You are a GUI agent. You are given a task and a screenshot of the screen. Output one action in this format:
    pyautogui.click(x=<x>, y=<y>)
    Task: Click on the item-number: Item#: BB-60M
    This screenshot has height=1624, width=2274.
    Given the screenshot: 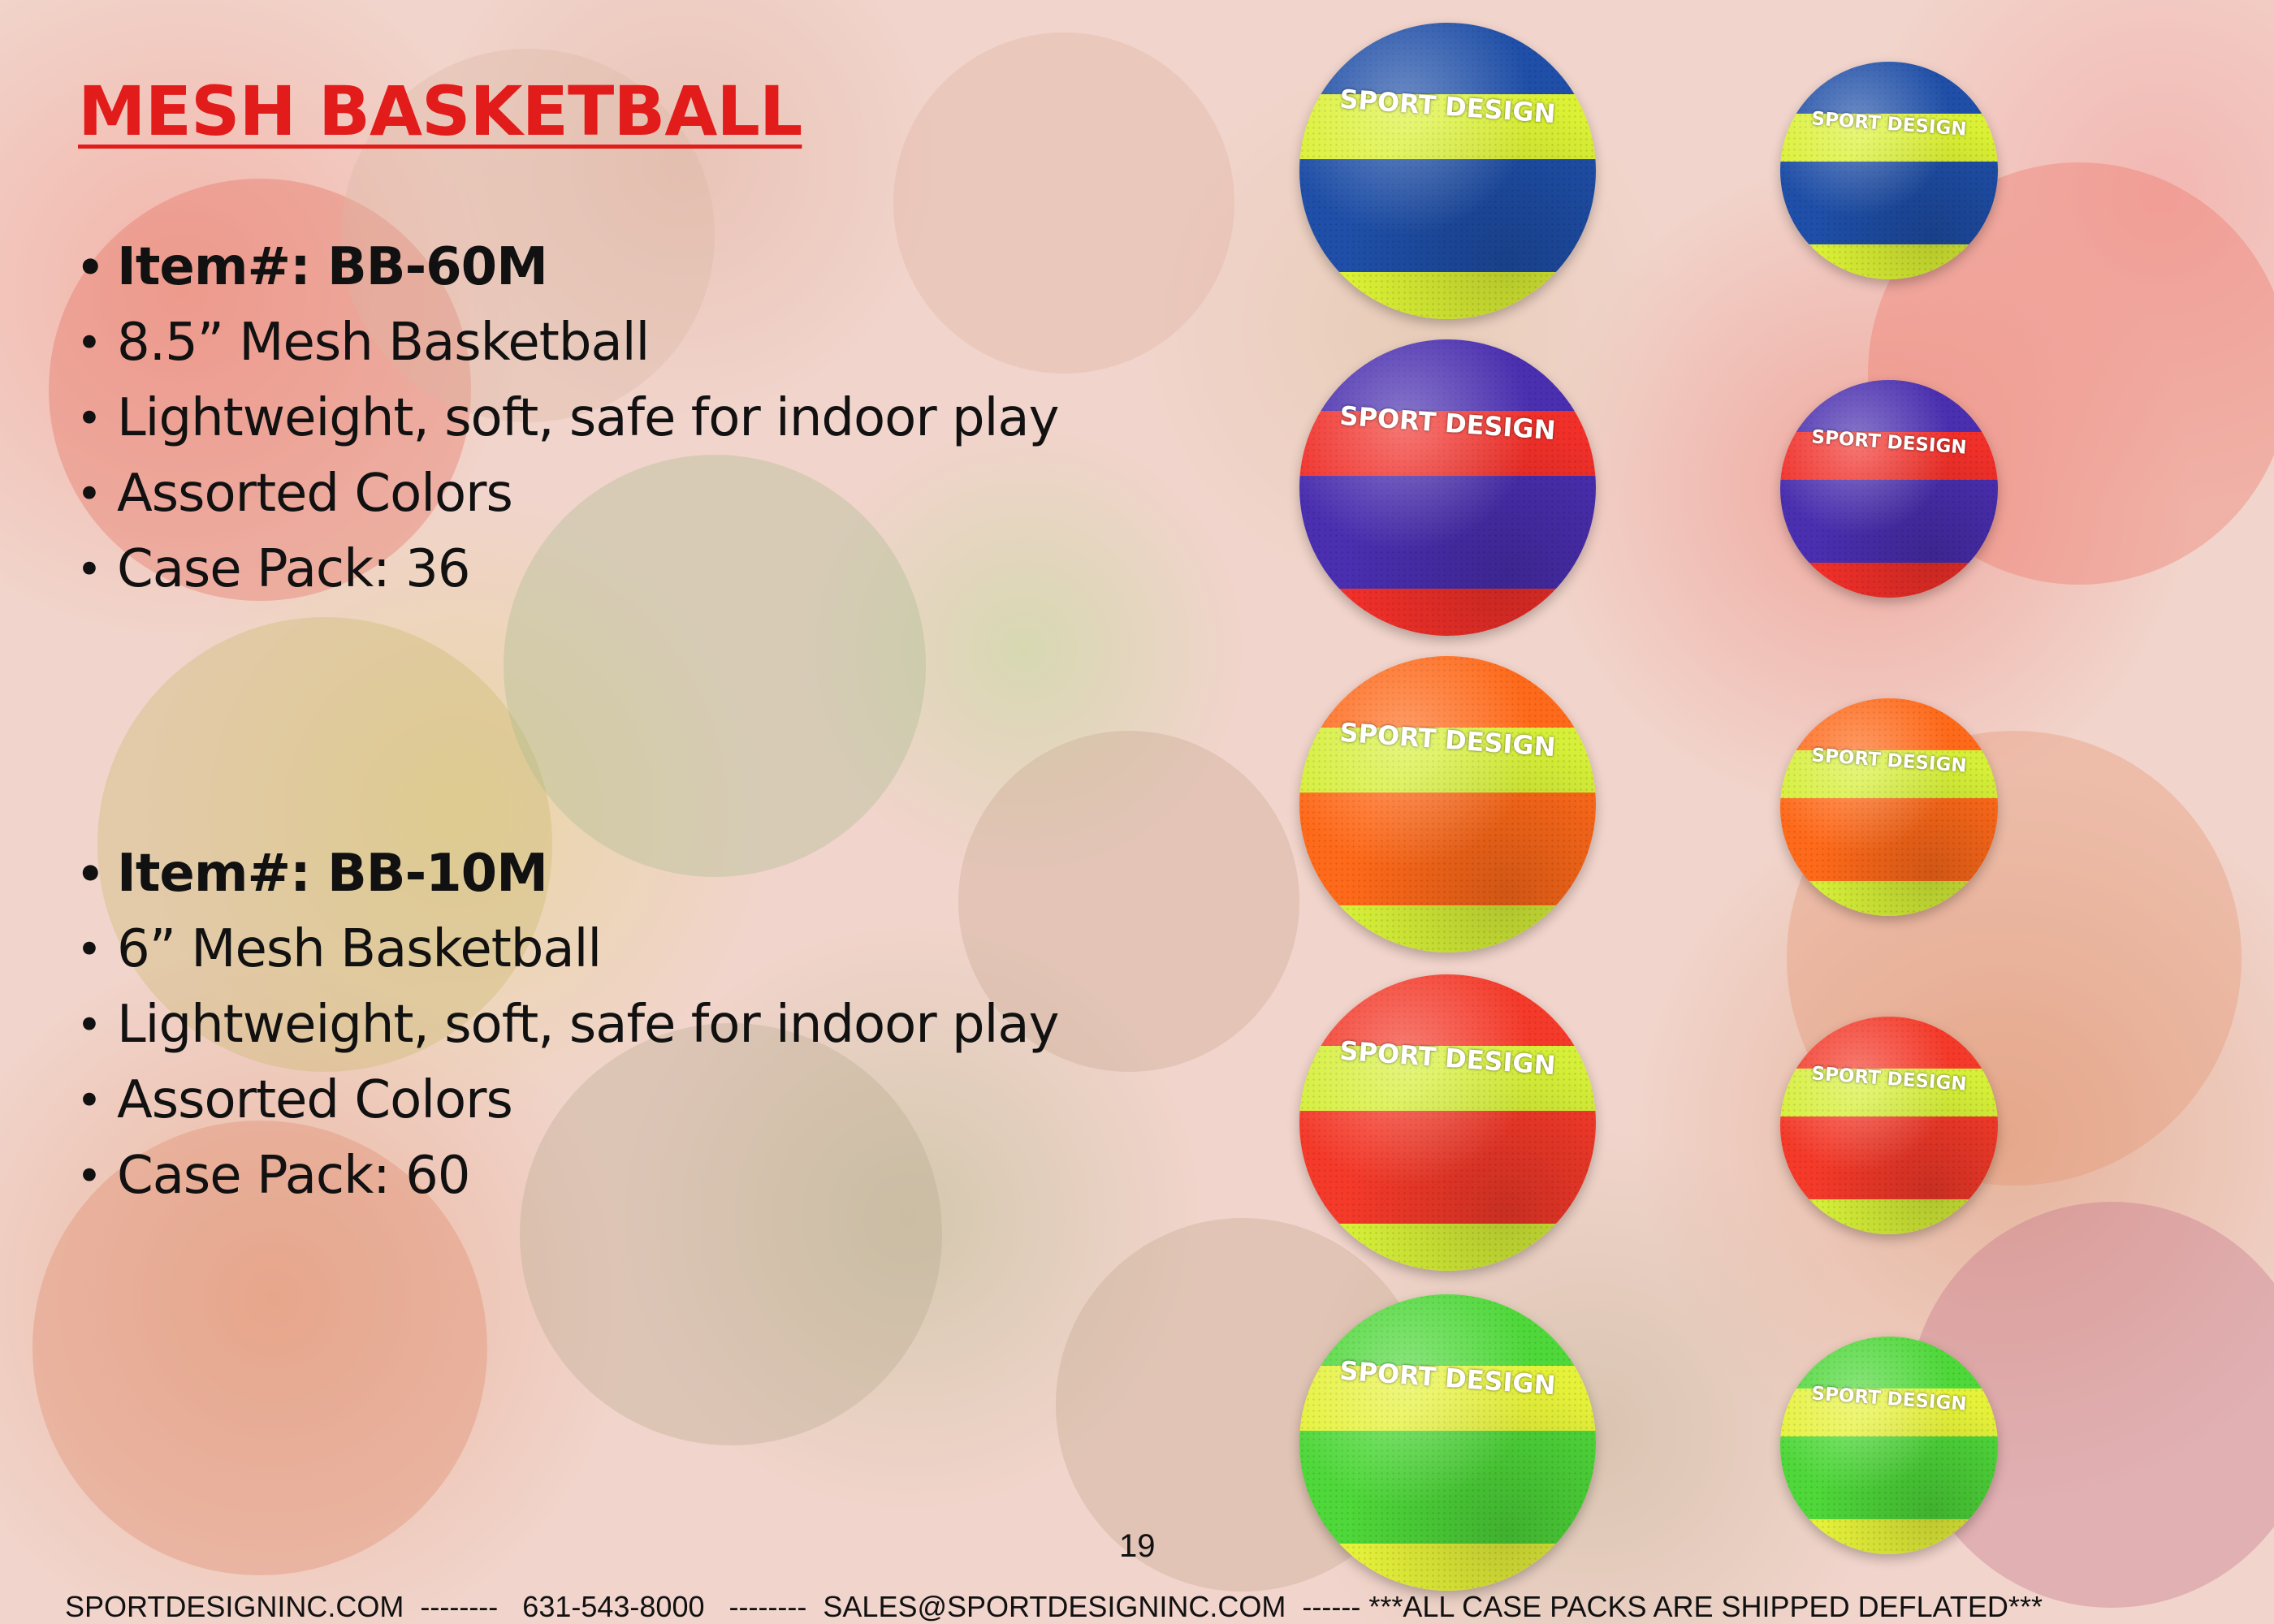 What is the action you would take?
    pyautogui.click(x=565, y=267)
    